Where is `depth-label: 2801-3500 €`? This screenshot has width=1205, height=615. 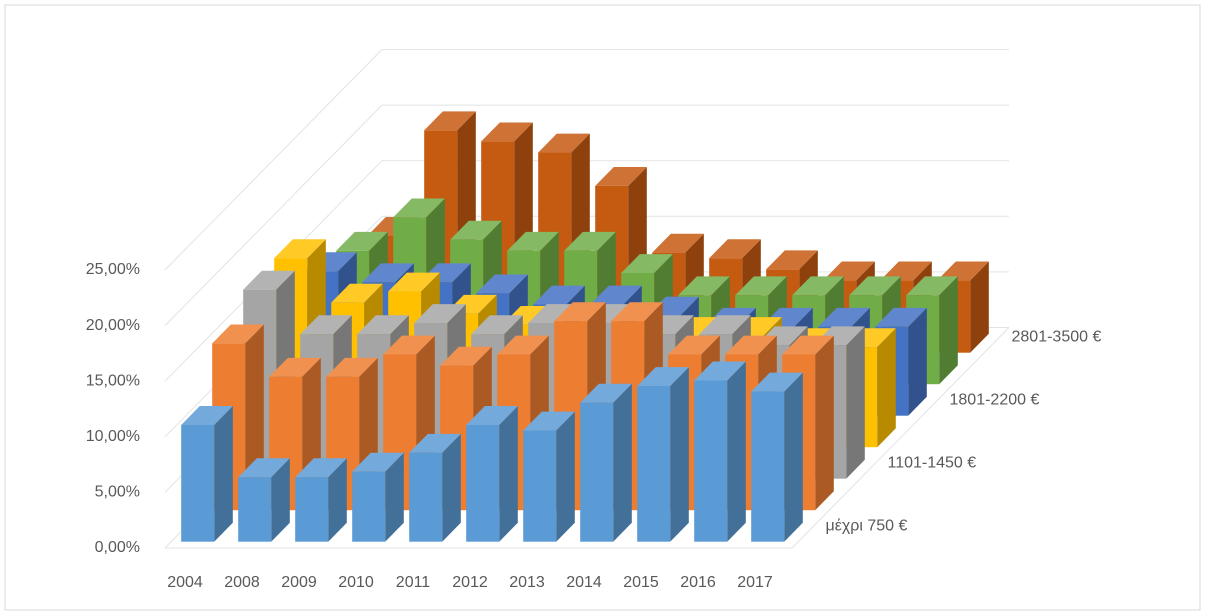
depth-label: 2801-3500 € is located at coordinates (1057, 336).